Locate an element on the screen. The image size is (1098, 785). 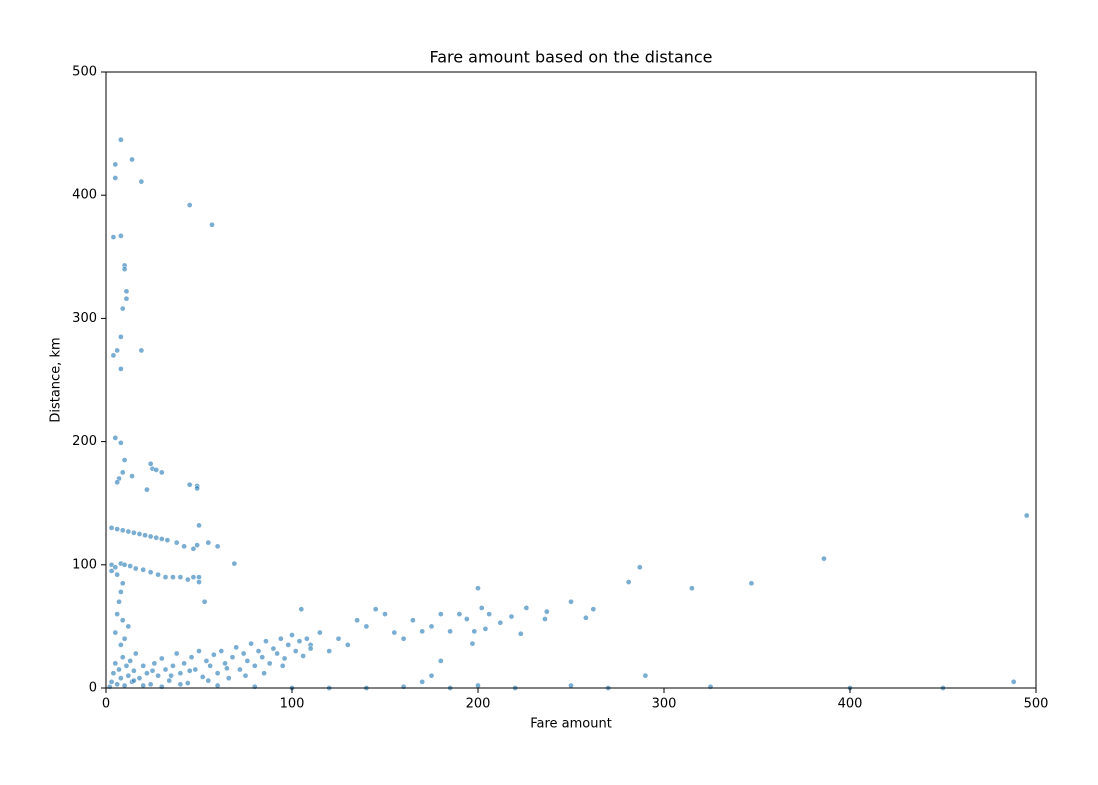
y-tick-label: 200 is located at coordinates (84, 441).